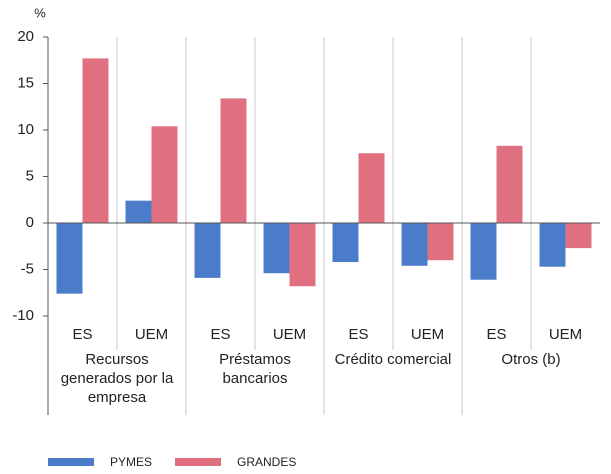  Describe the element at coordinates (255, 369) in the screenshot. I see `group-label: Préstamos bancarios` at that location.